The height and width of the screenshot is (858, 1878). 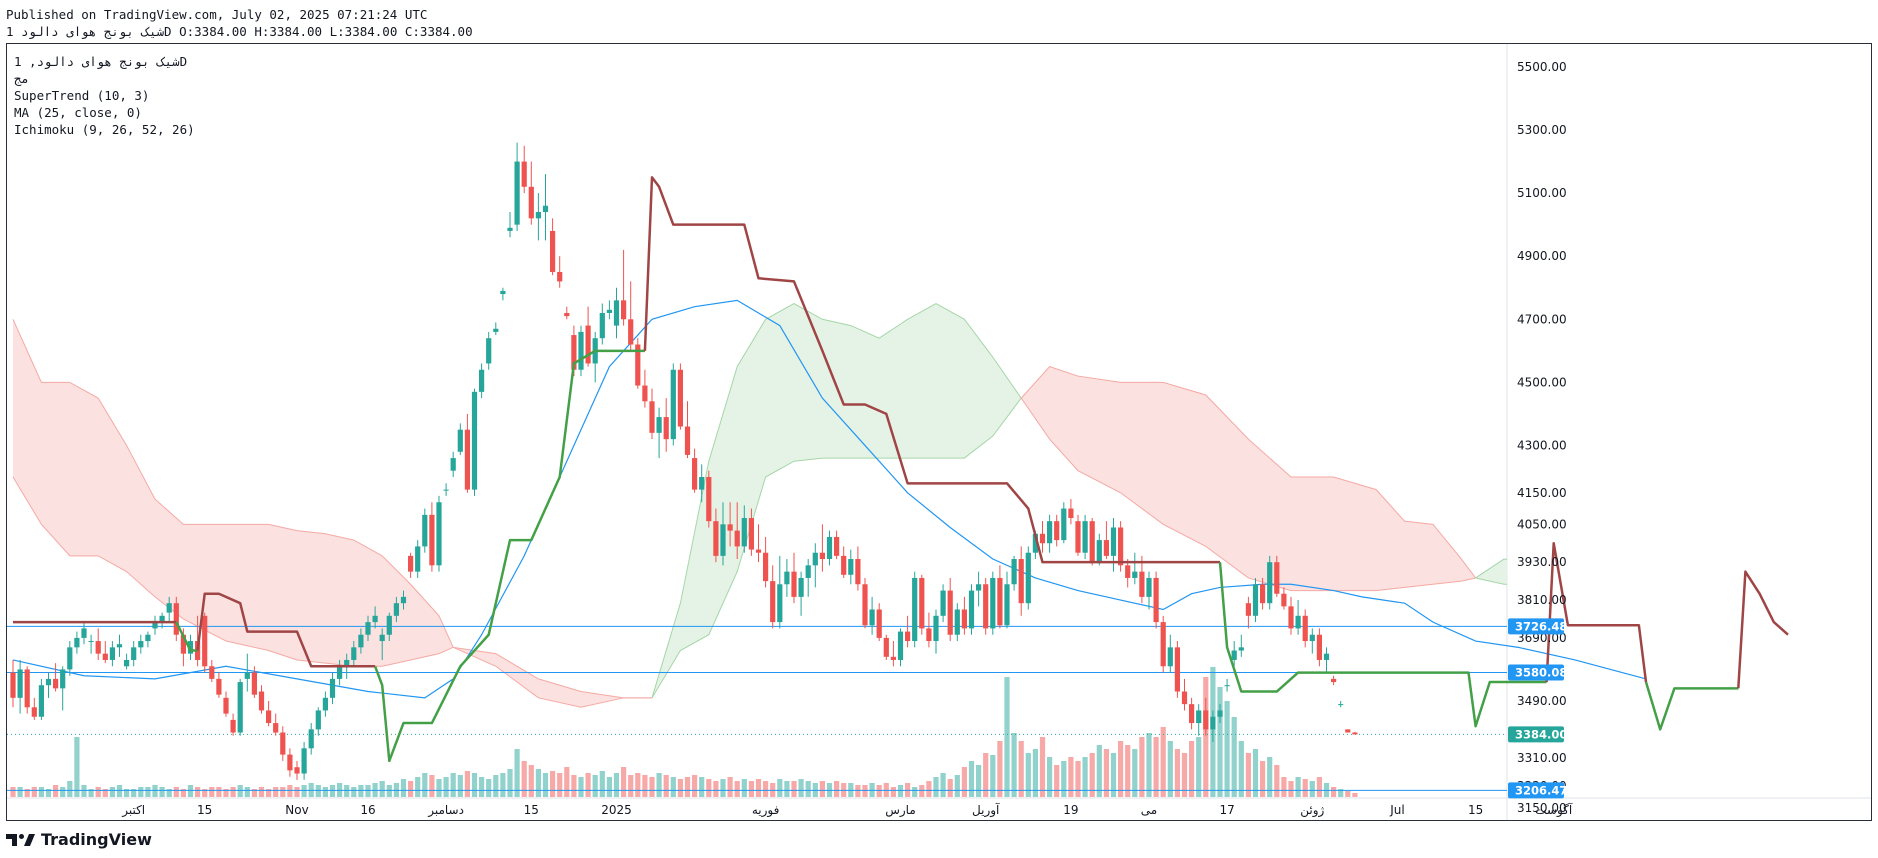 What do you see at coordinates (78, 112) in the screenshot?
I see `legend-ma: MA (25, close, 0)` at bounding box center [78, 112].